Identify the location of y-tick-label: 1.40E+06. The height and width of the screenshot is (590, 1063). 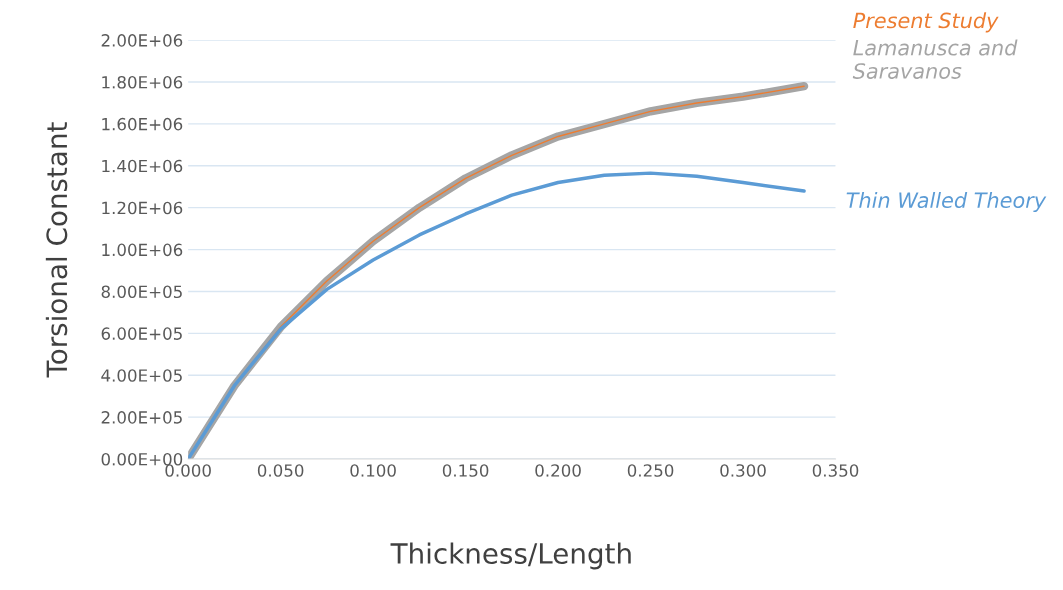
(142, 166).